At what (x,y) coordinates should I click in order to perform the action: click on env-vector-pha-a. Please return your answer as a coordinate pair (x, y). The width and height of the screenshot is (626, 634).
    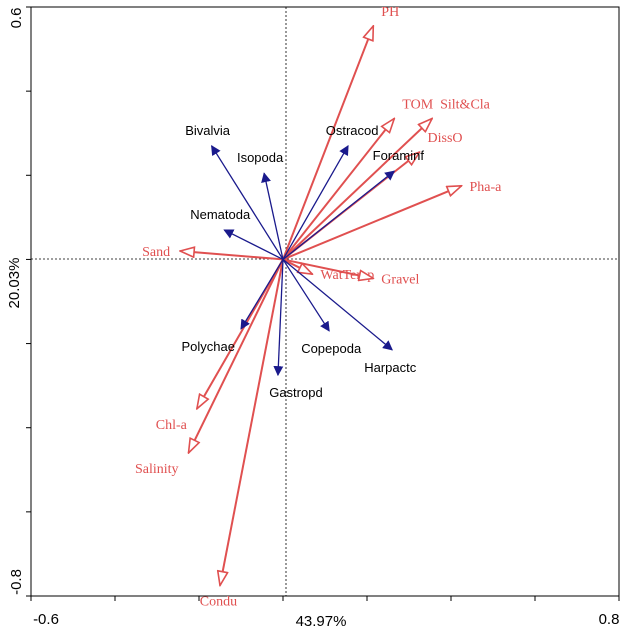
    Looking at the image, I should click on (372, 222).